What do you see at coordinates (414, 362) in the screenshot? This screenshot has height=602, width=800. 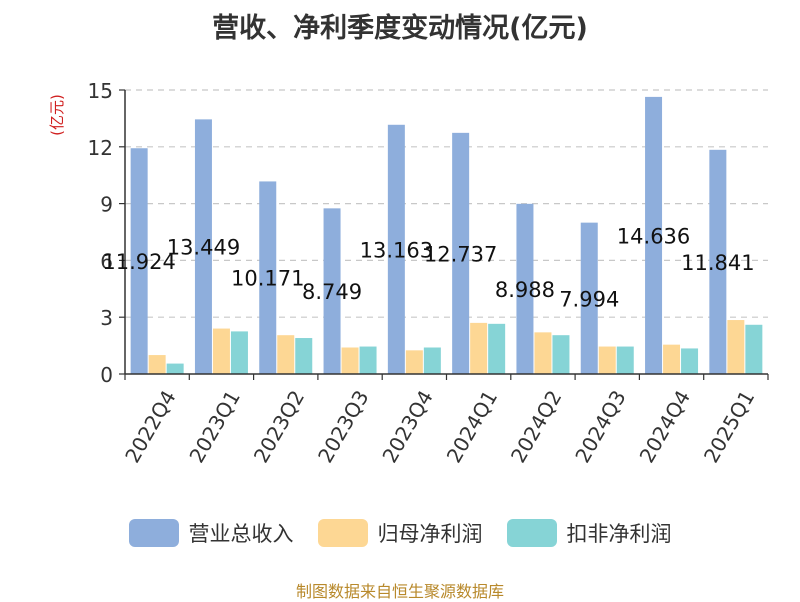 I see `bar-s1-2023Q4` at bounding box center [414, 362].